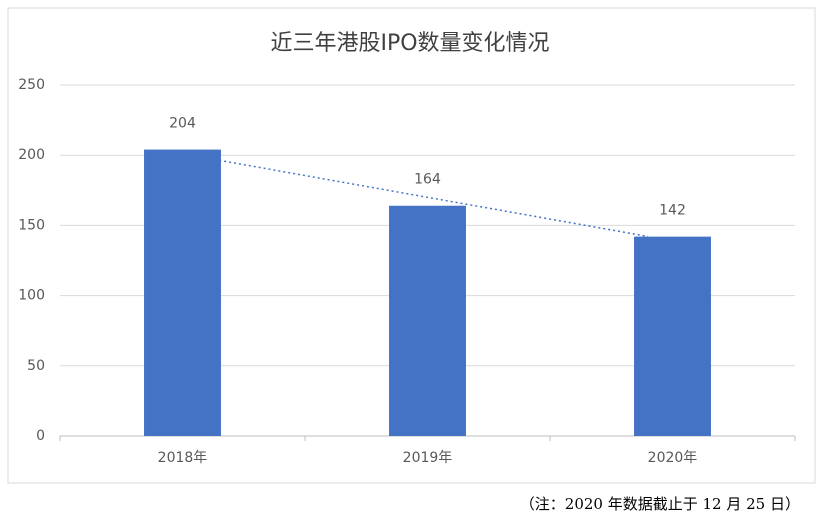  Describe the element at coordinates (36, 366) in the screenshot. I see `y-tick-label: 50` at that location.